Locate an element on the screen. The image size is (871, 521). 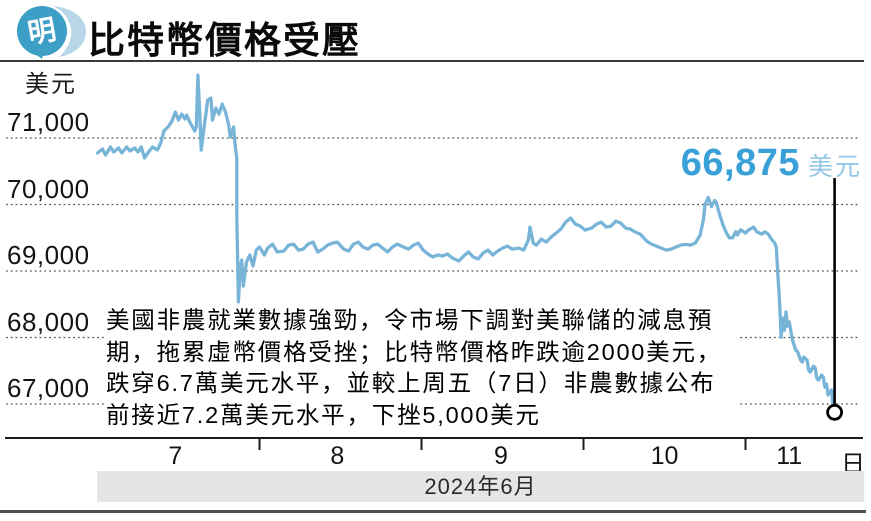
page-title: 比特幣價格受壓 is located at coordinates (224, 40).